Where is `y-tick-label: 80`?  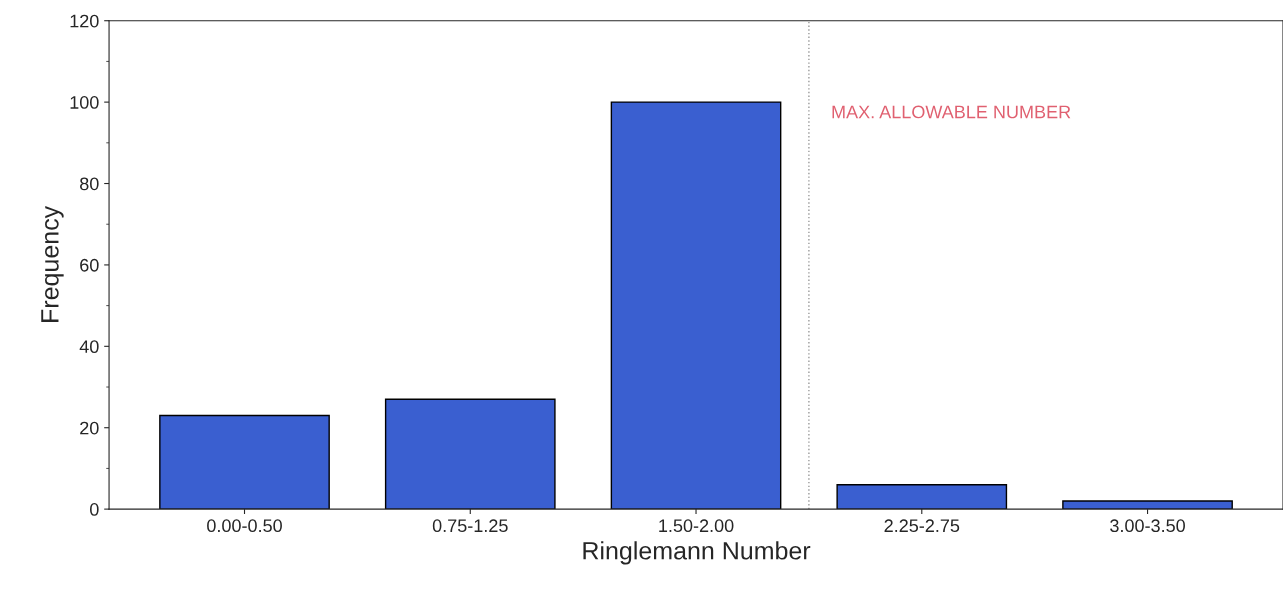
y-tick-label: 80 is located at coordinates (89, 184).